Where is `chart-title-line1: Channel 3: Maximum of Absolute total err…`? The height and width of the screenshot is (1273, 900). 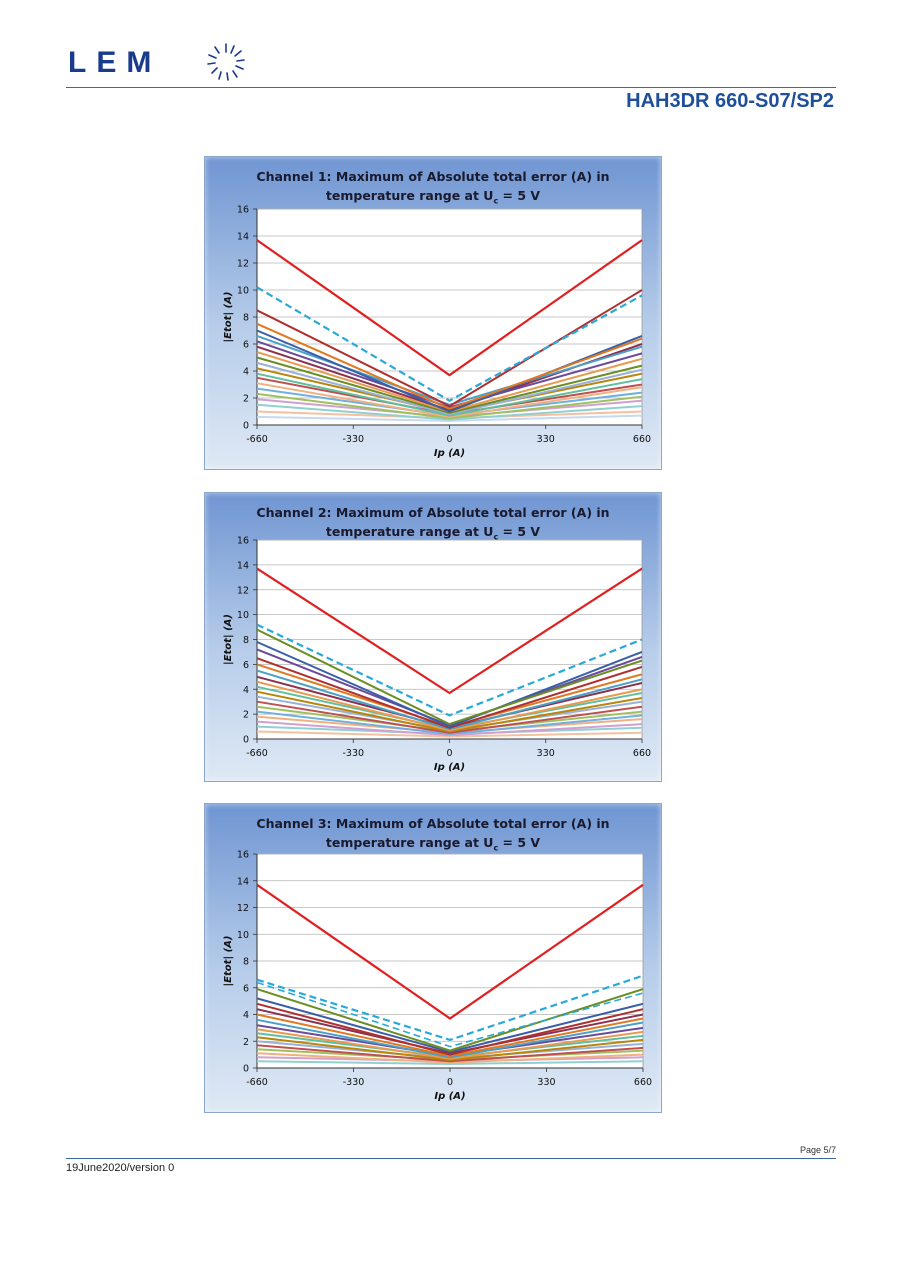
chart-title-line1: Channel 3: Maximum of Absolute total err… is located at coordinates (433, 823).